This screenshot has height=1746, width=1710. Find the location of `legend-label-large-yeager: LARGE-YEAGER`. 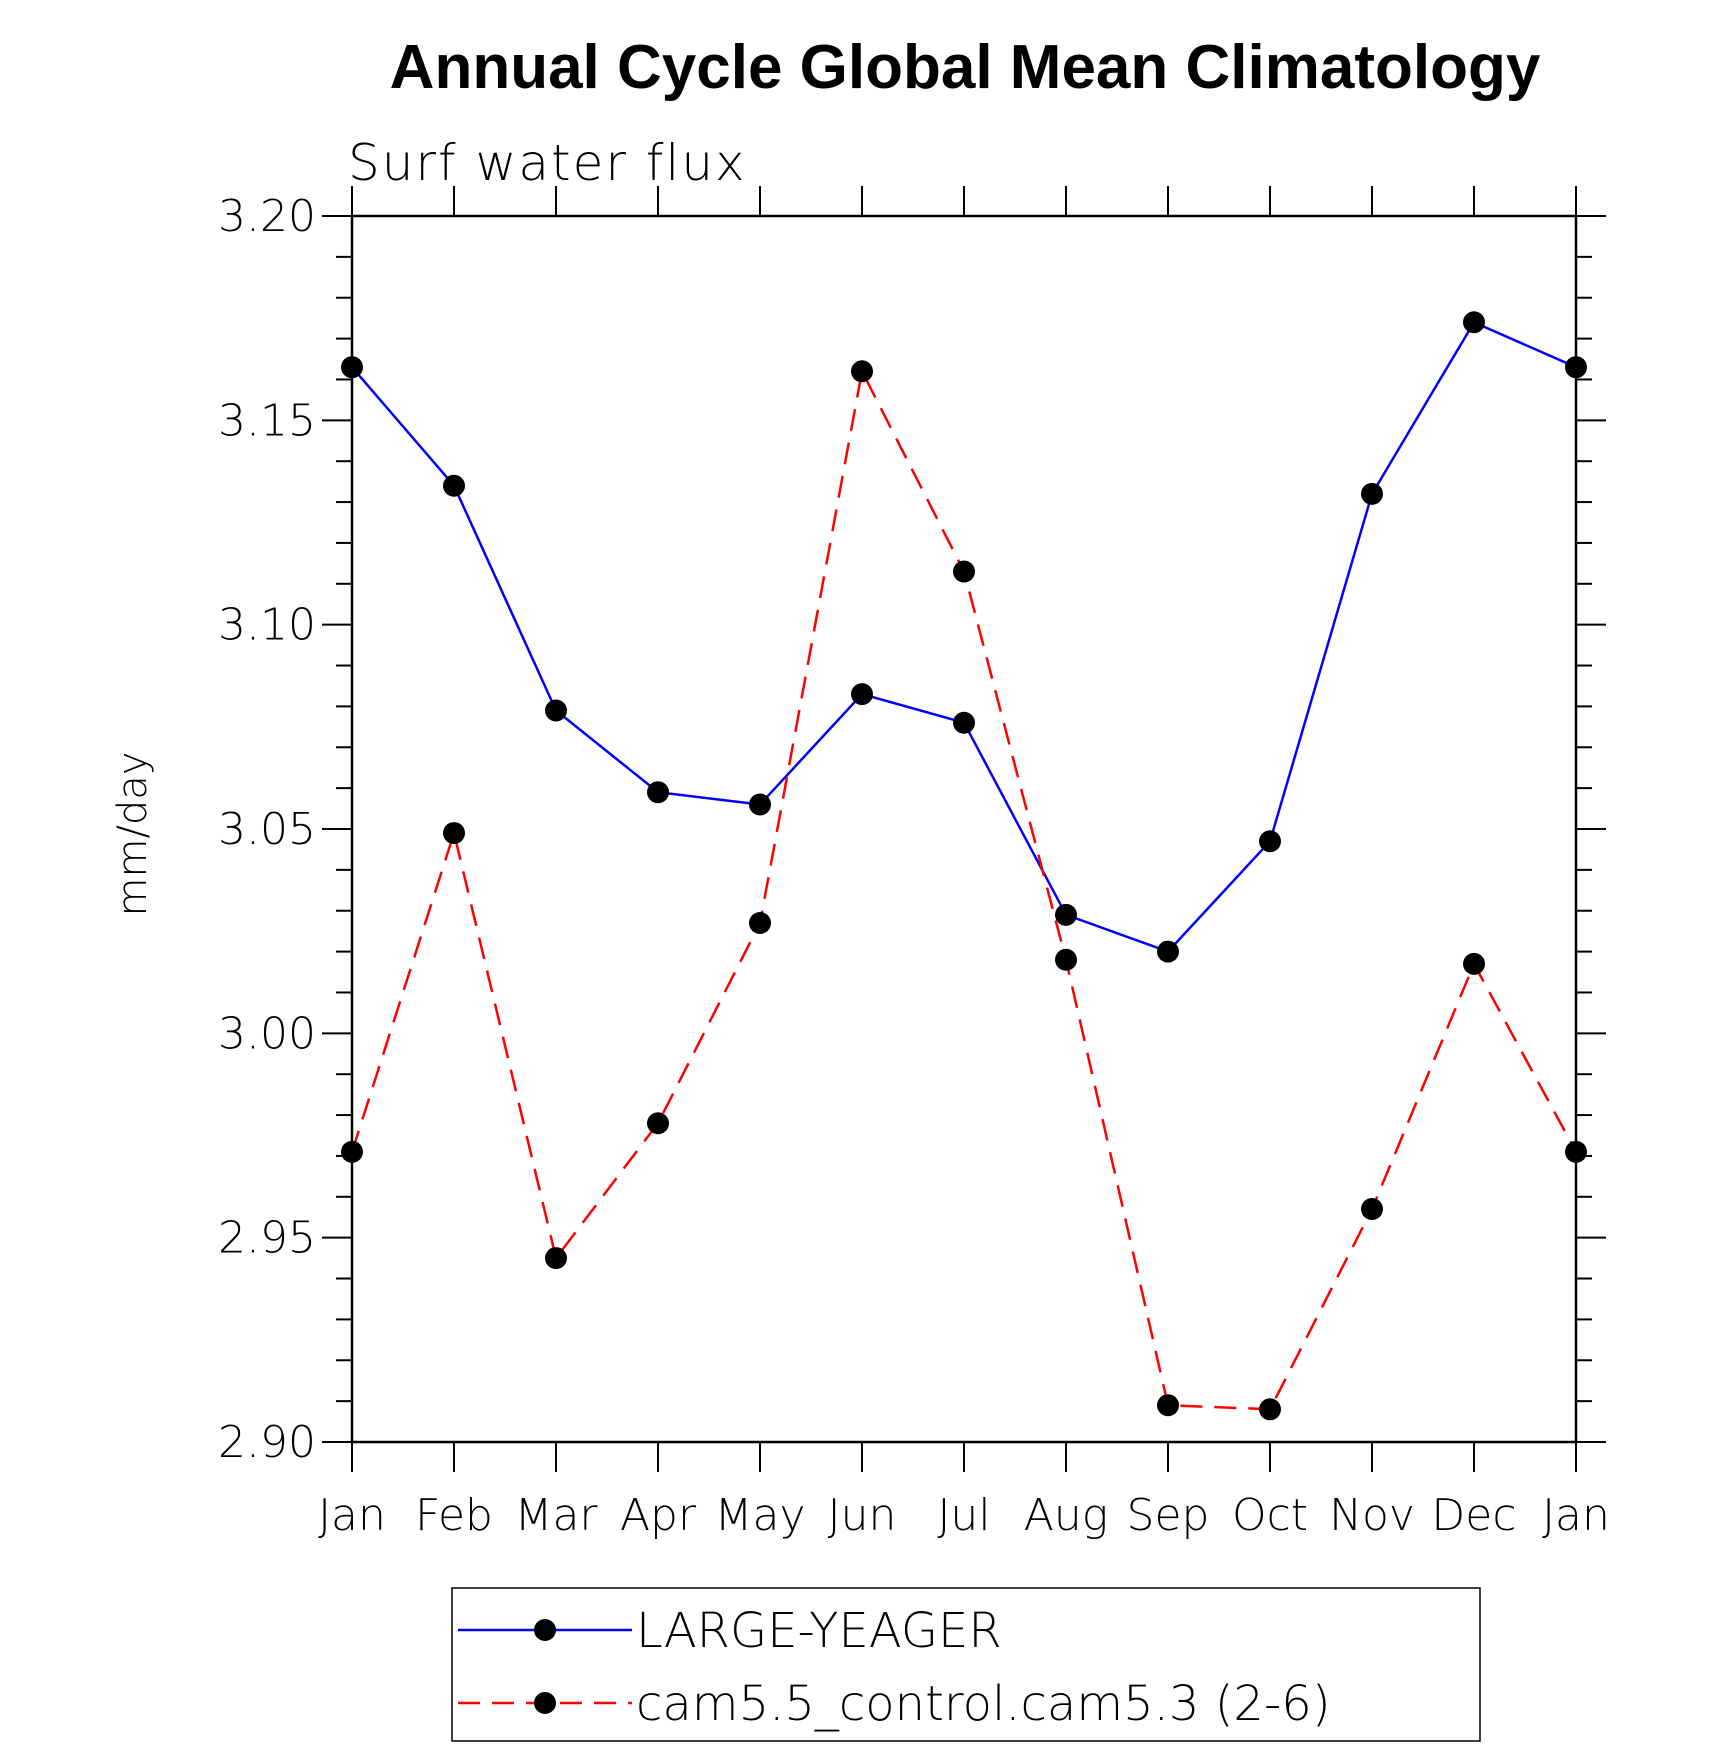

legend-label-large-yeager: LARGE-YEAGER is located at coordinates (819, 1631).